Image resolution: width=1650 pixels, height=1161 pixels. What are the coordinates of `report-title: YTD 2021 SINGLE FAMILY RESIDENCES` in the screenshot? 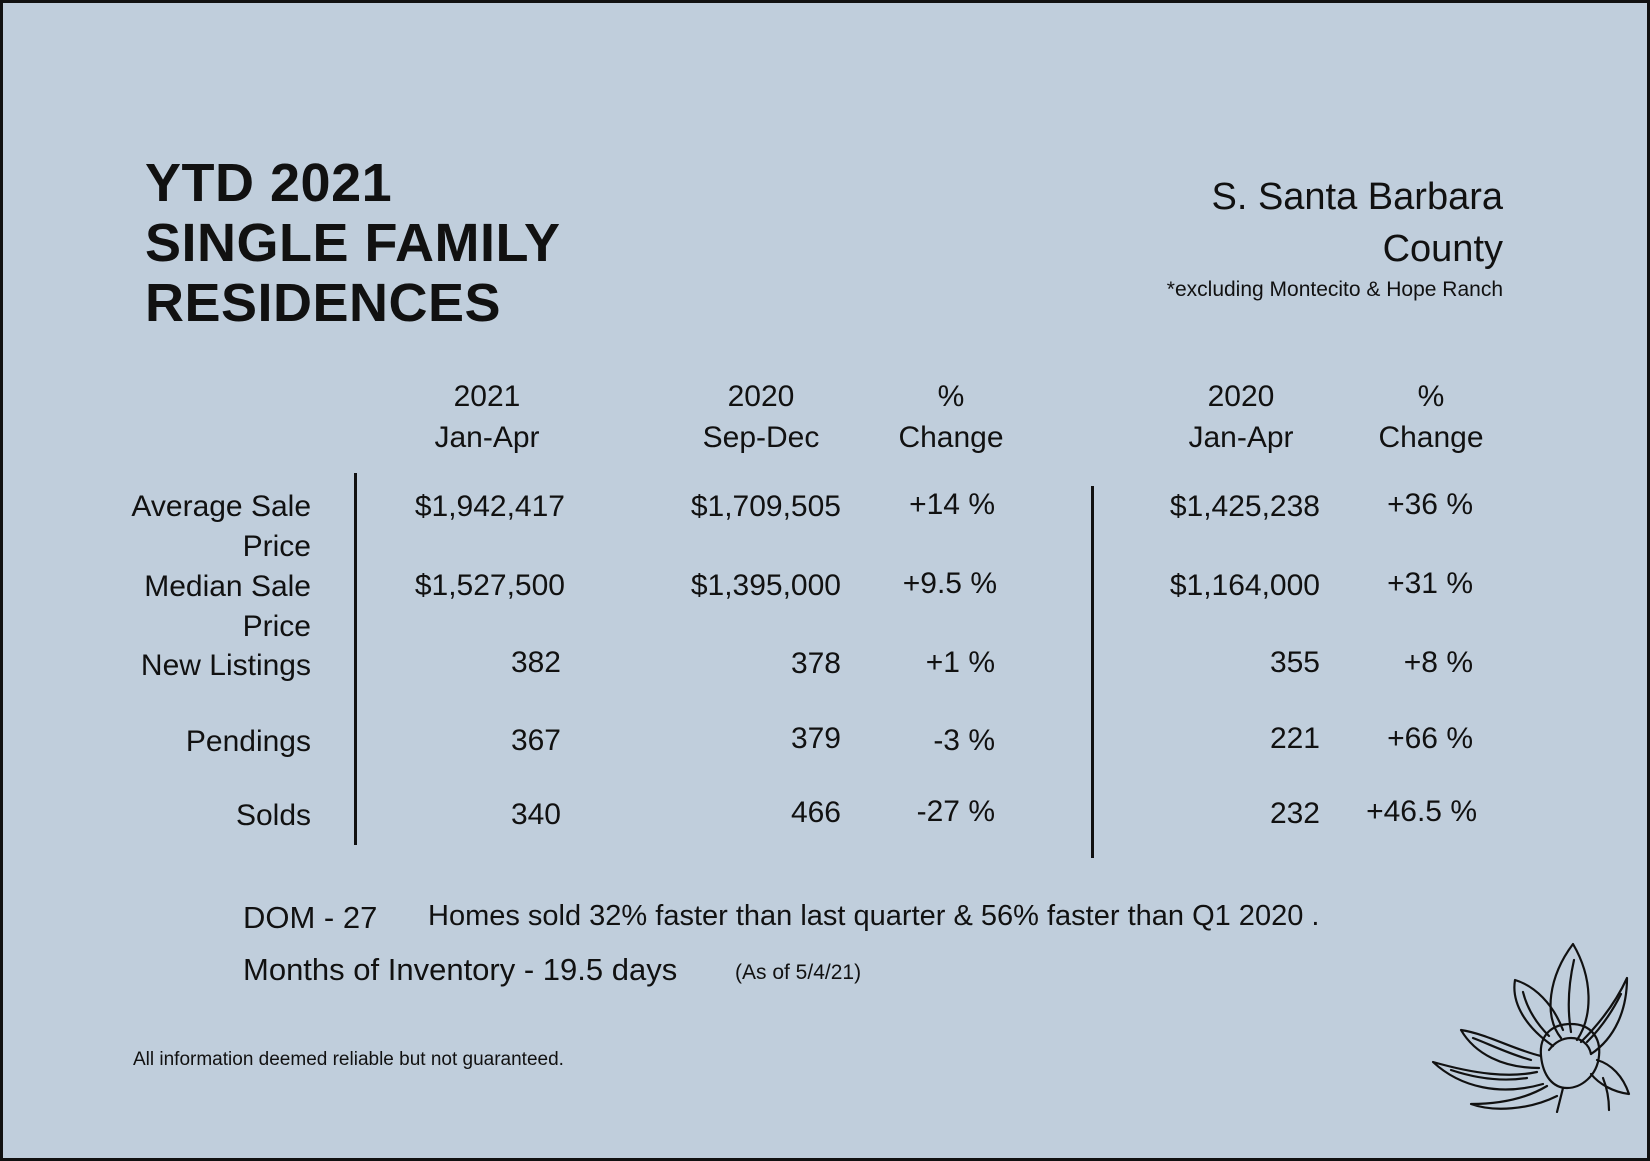 It's located at (353, 243).